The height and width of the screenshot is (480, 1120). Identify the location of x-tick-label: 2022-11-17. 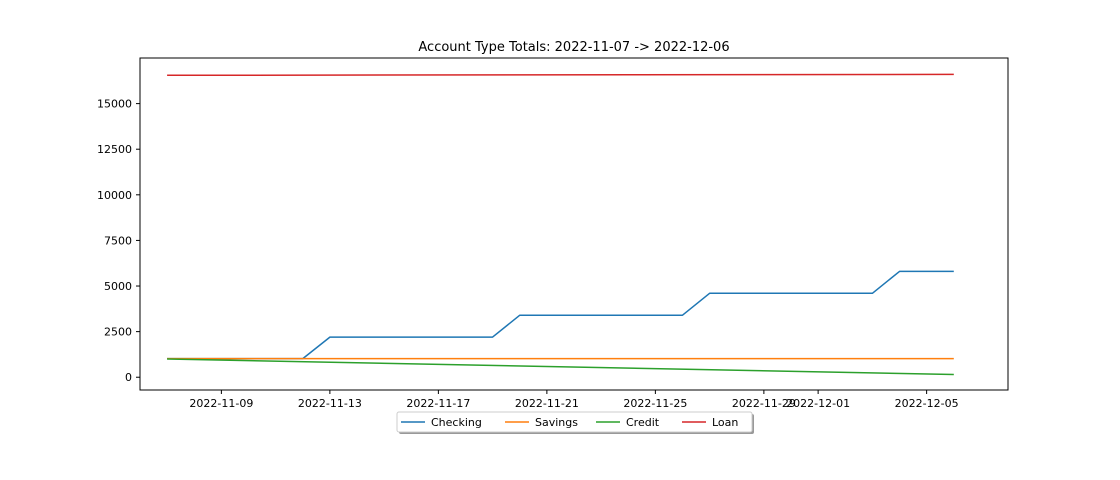
(438, 403).